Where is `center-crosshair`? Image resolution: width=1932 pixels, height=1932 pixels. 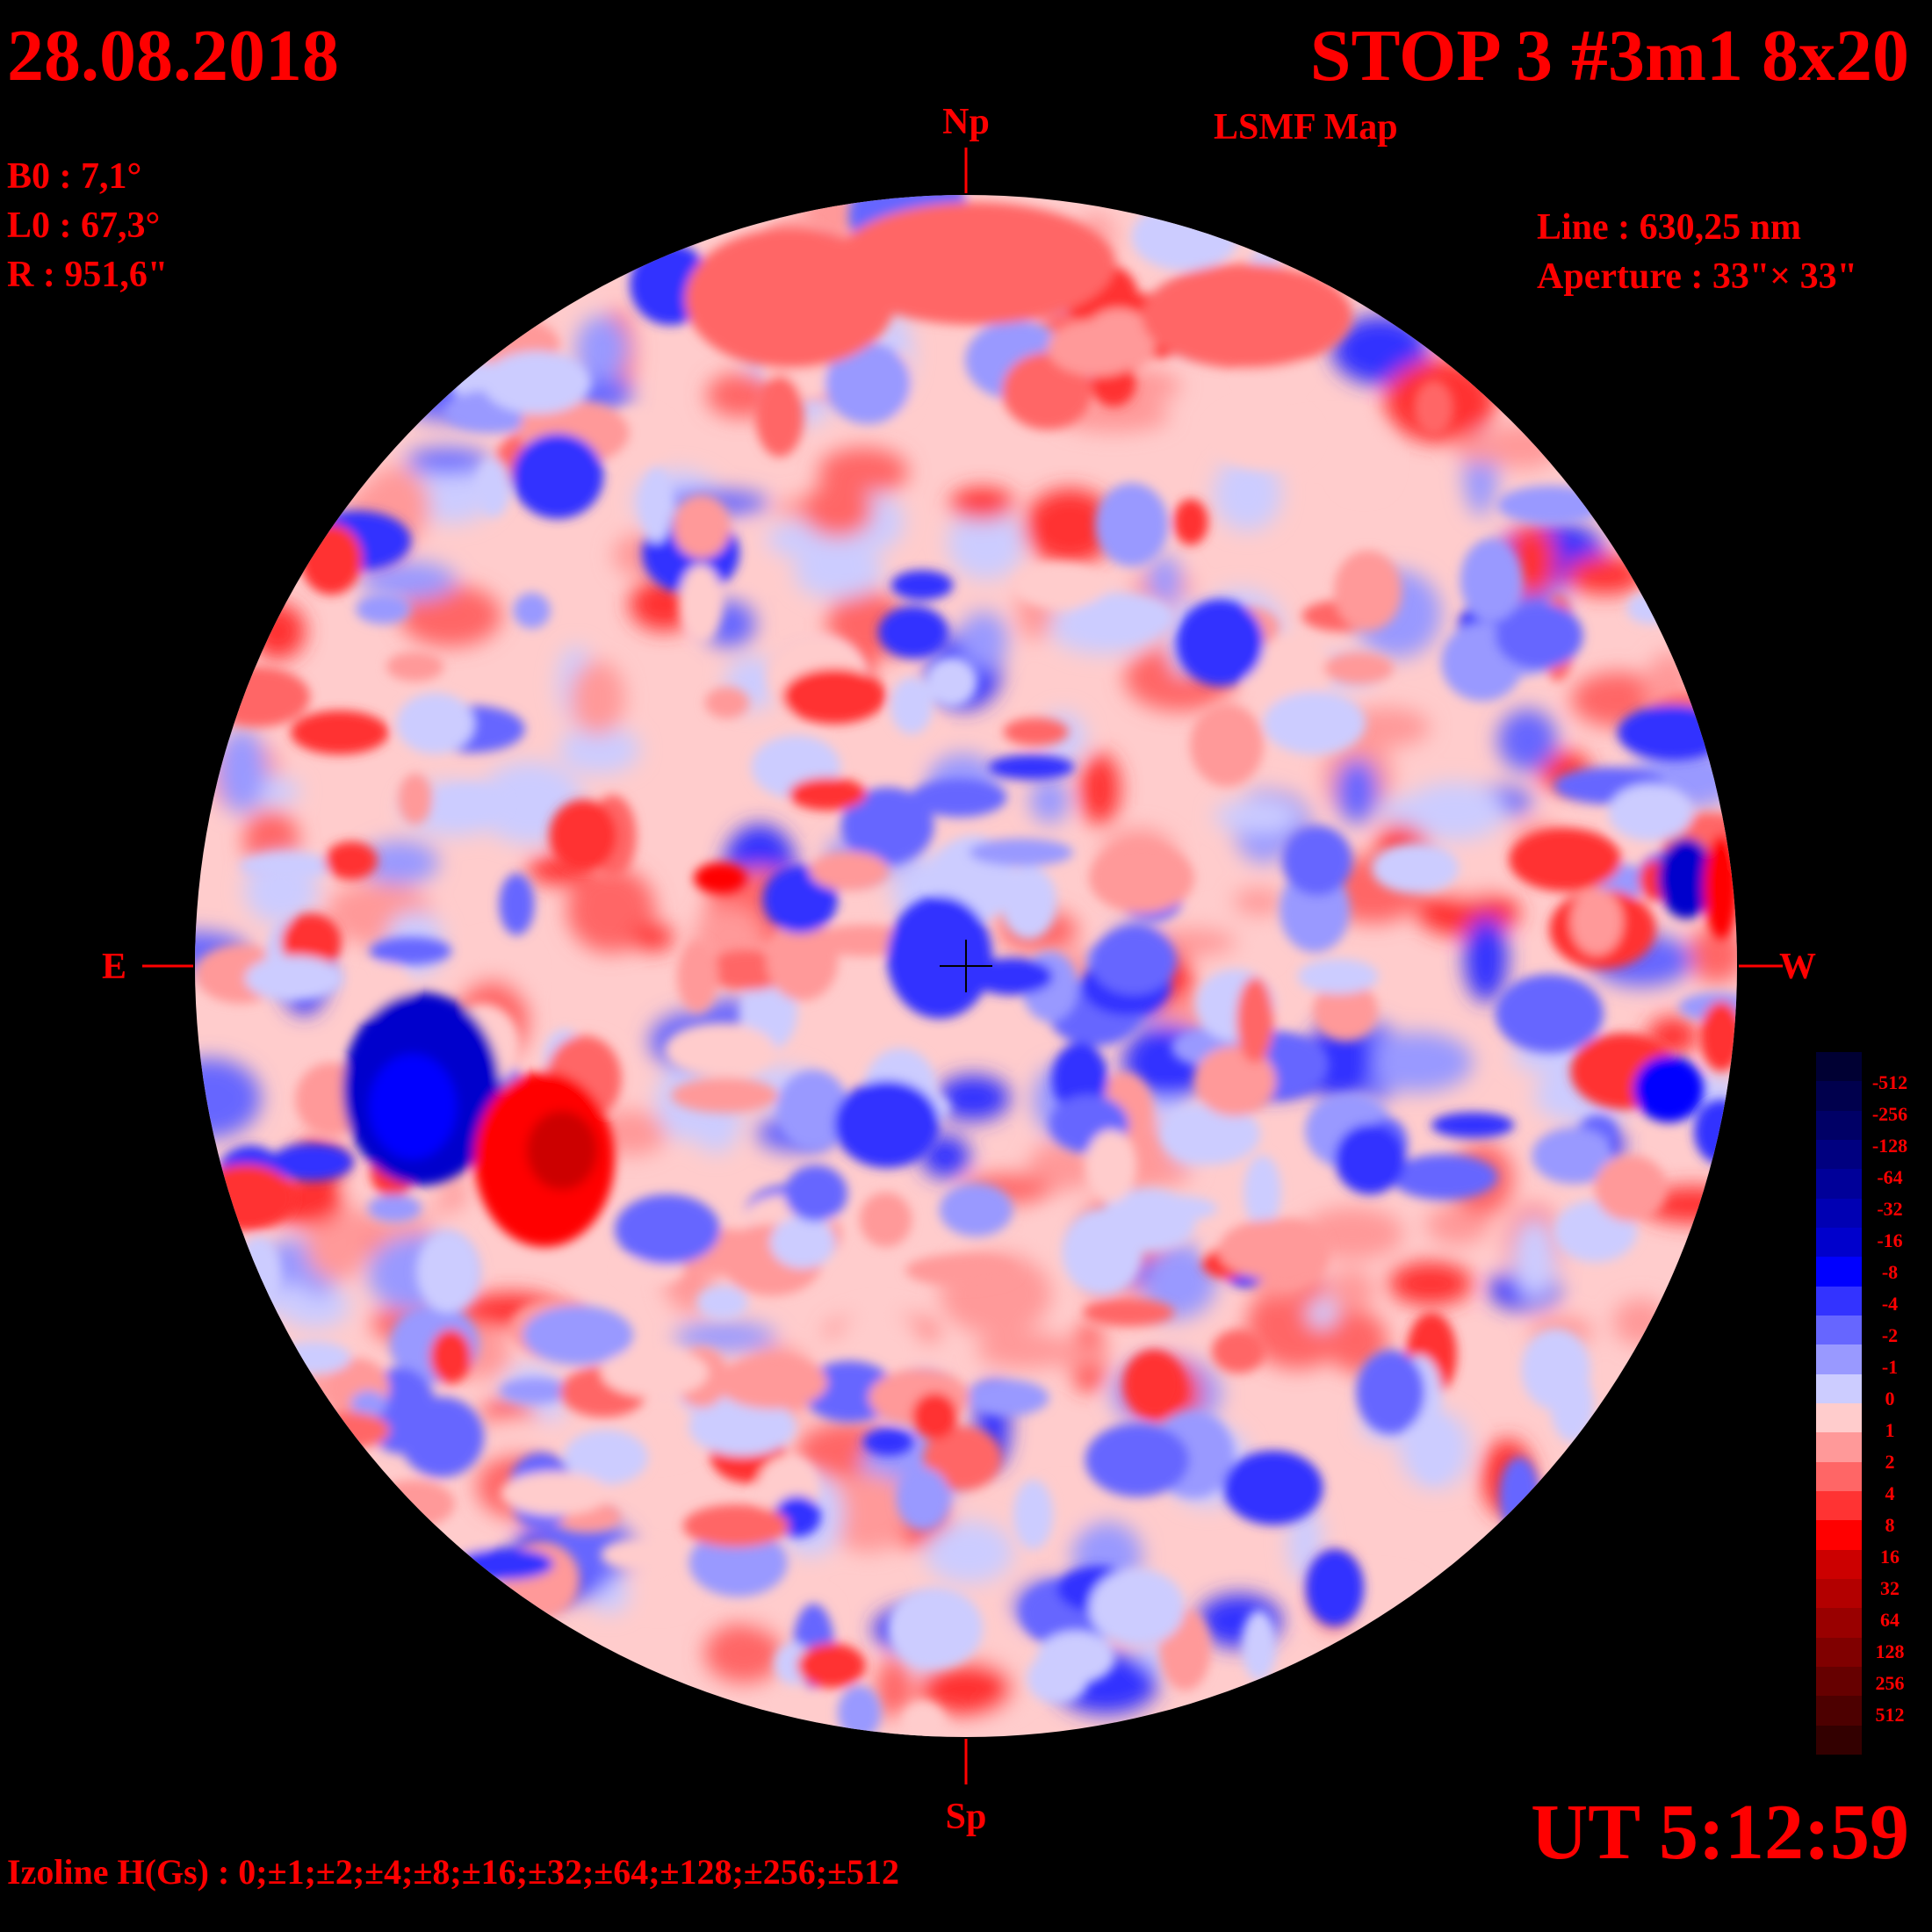 center-crosshair is located at coordinates (966, 966).